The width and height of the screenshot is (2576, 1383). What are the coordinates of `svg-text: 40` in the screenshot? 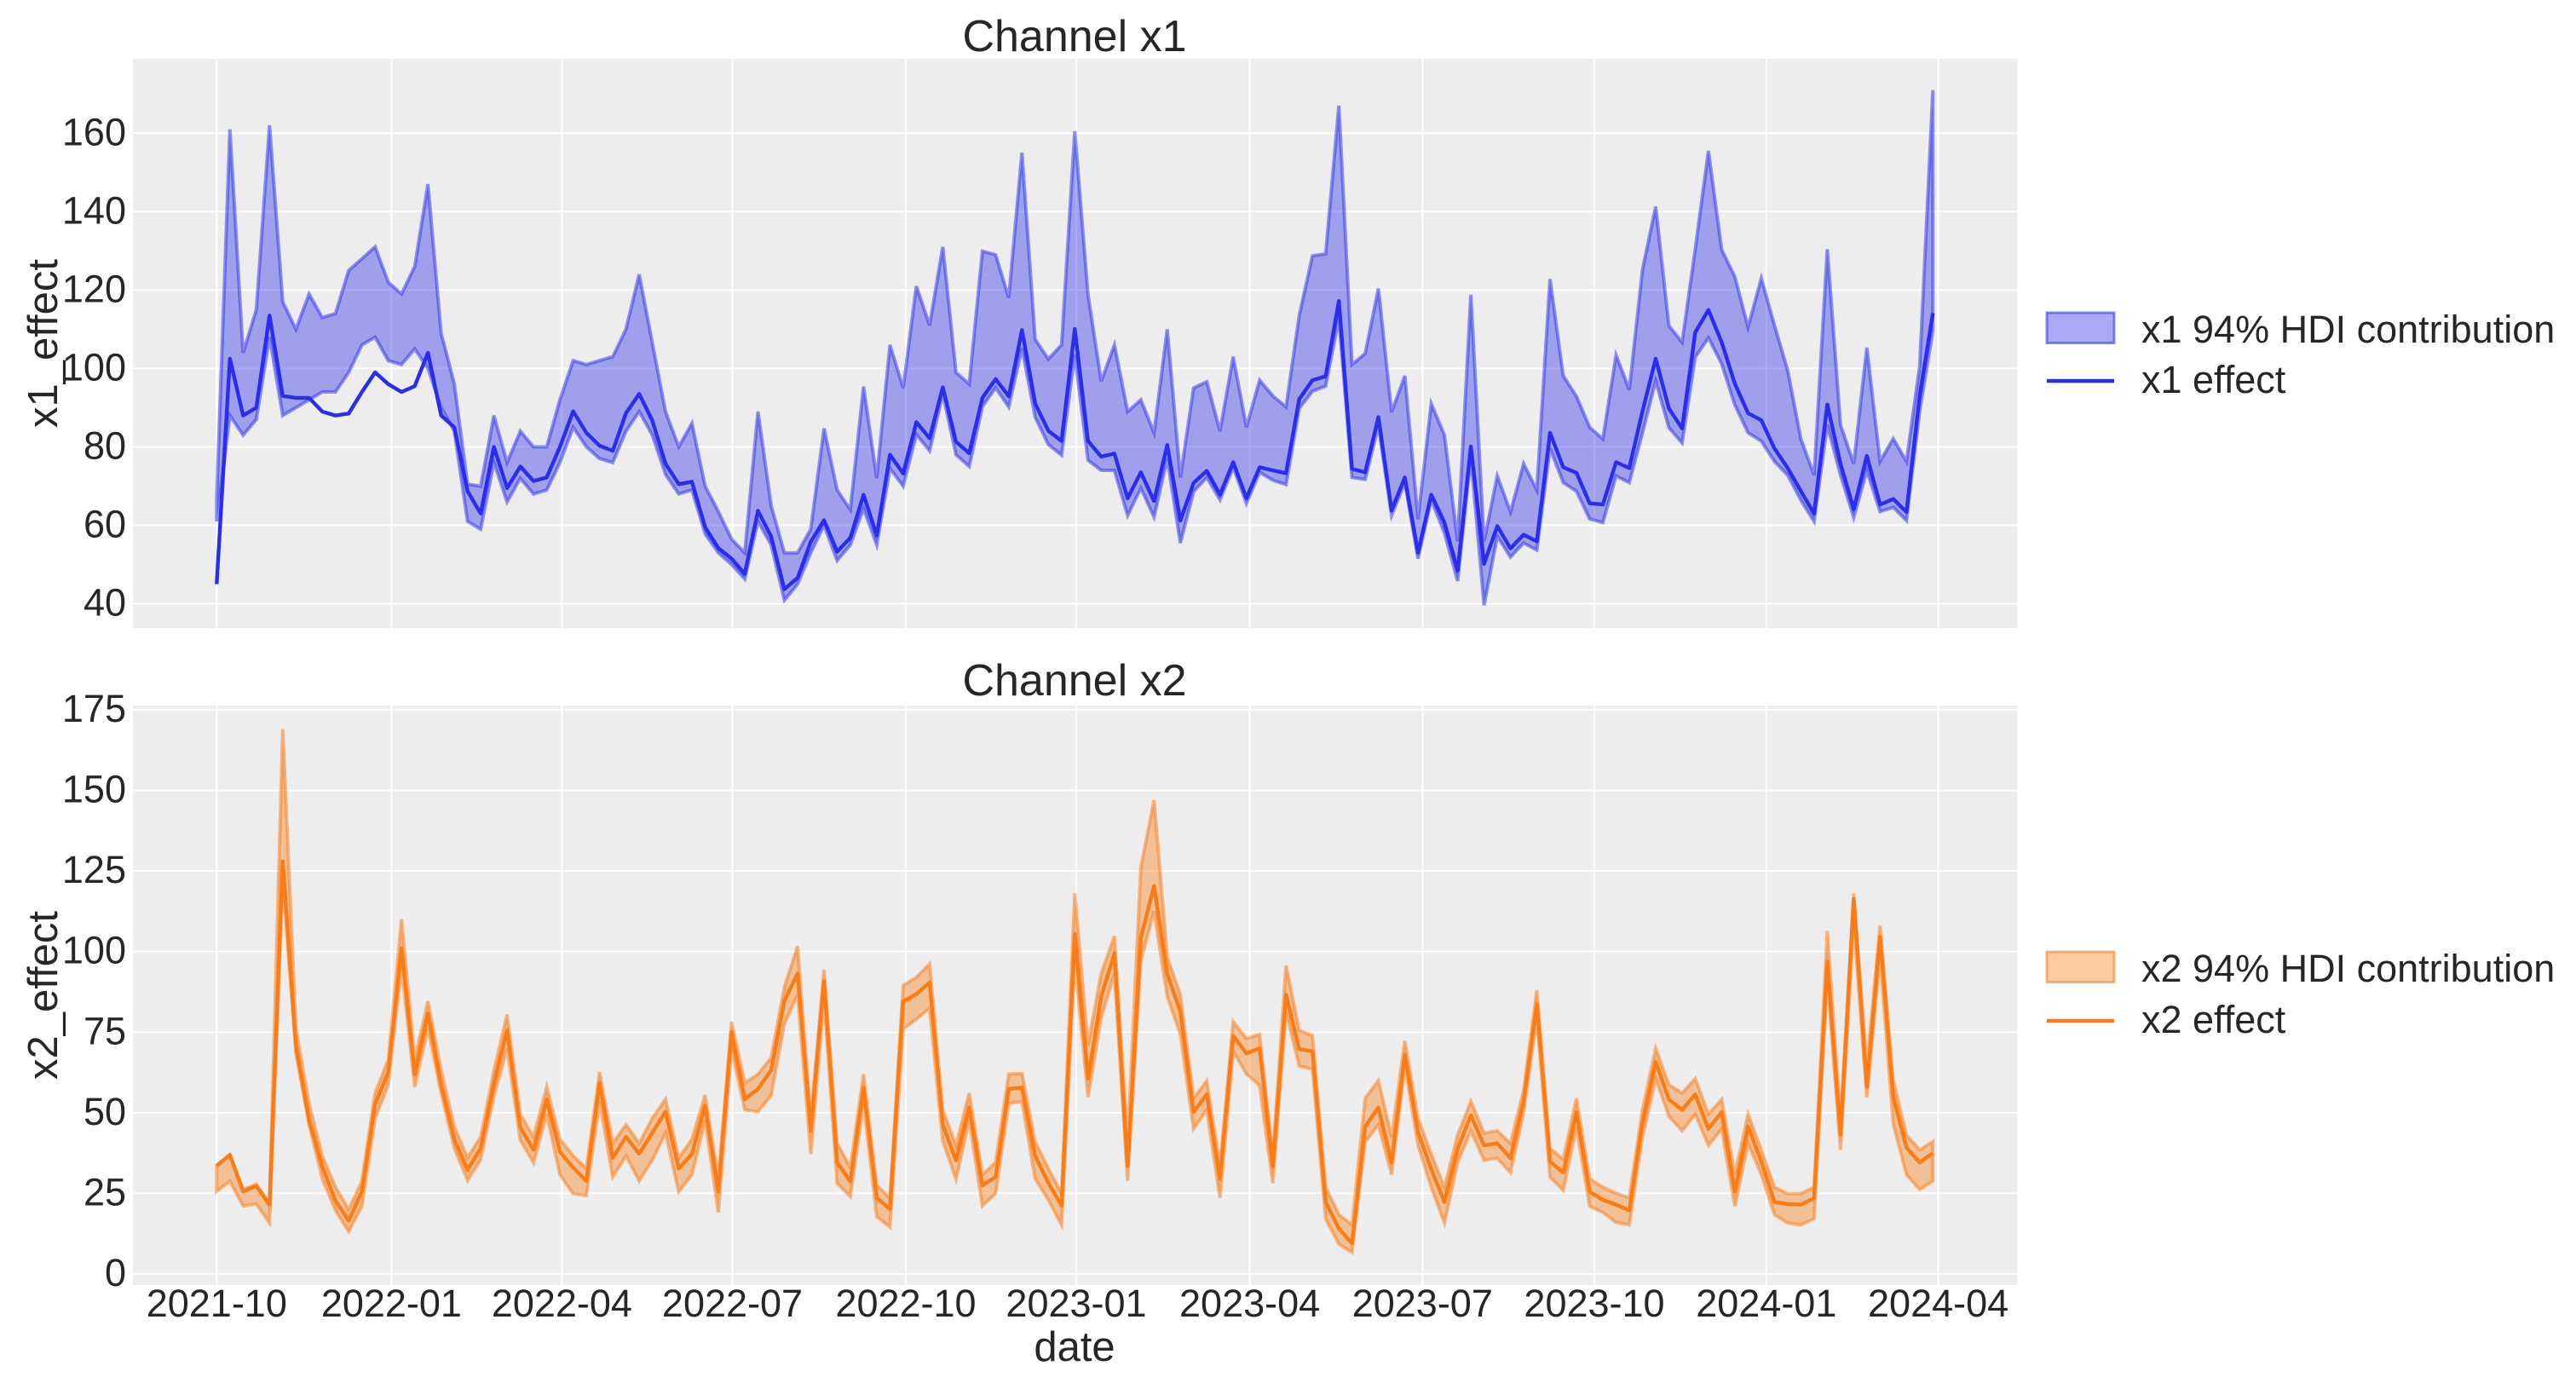 It's located at (105, 603).